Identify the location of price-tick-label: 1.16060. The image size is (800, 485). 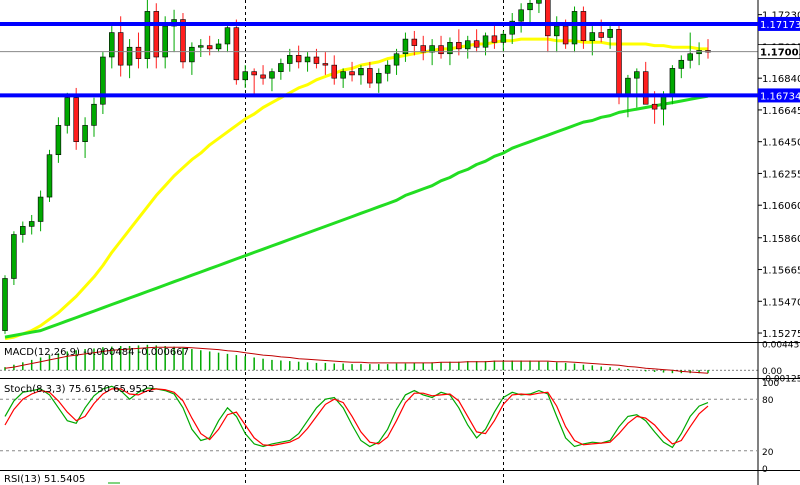
(781, 206).